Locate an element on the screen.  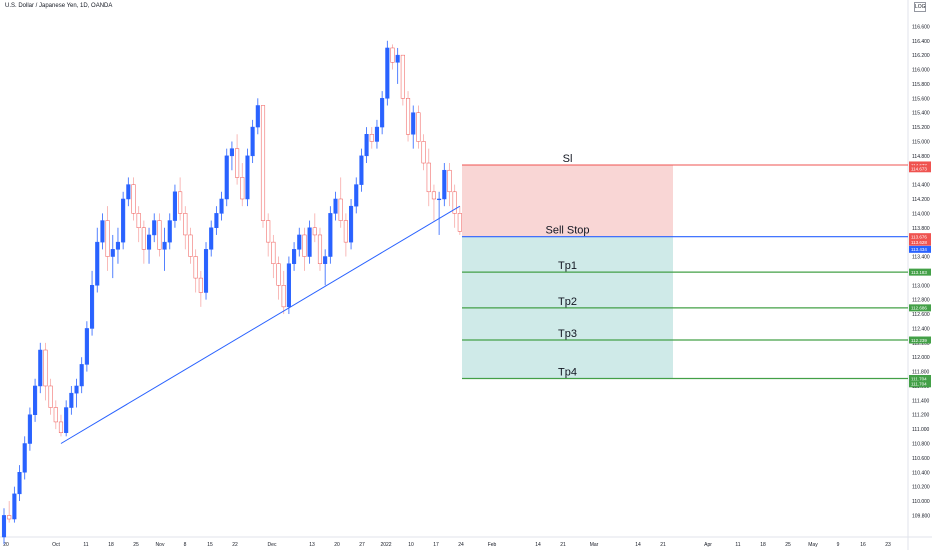
x-tick-label: May is located at coordinates (813, 545).